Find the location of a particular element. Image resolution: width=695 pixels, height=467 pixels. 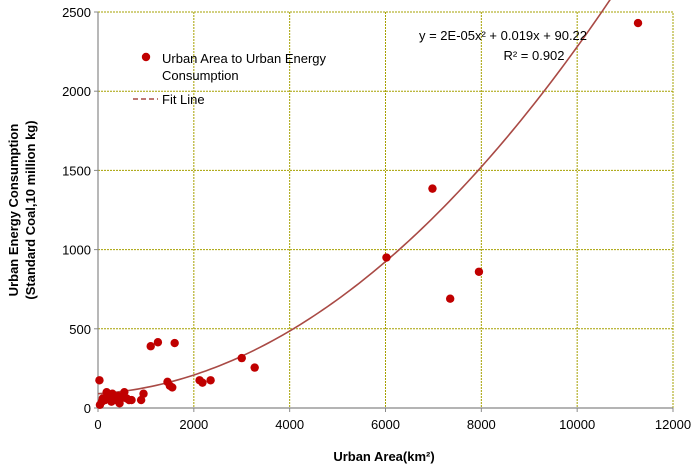

y-tick-label: 0 is located at coordinates (87, 408).